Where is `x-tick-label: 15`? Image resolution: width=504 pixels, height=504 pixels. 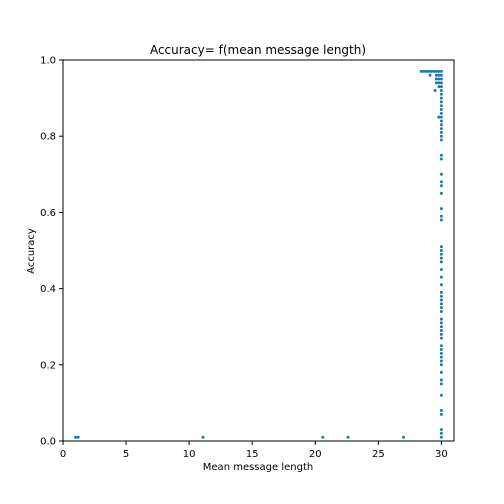
x-tick-label: 15 is located at coordinates (252, 454).